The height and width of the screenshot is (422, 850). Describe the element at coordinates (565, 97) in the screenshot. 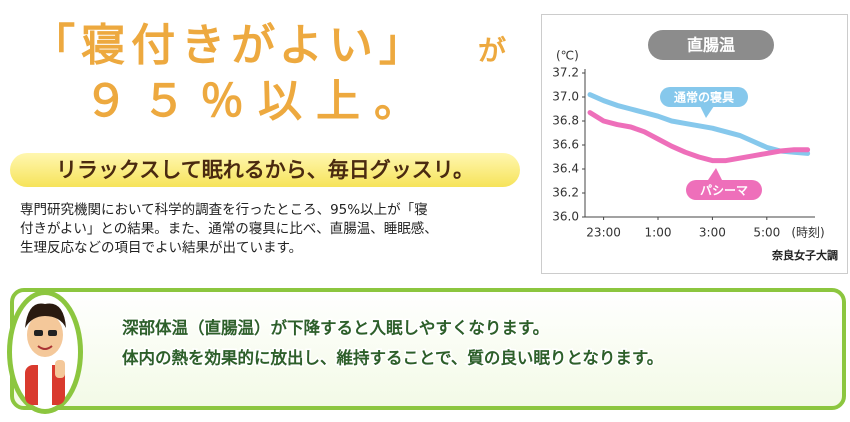

I see `y-tick-label: 37.0` at that location.